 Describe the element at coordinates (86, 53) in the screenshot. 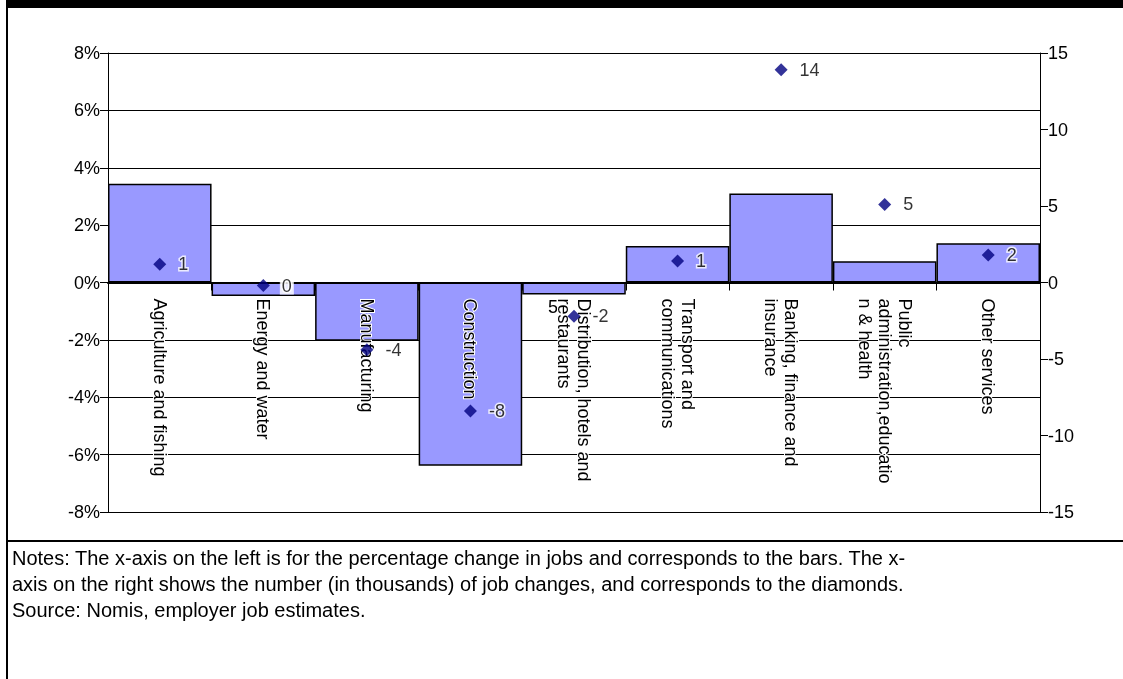

I see `y-tick-label: 8%` at that location.